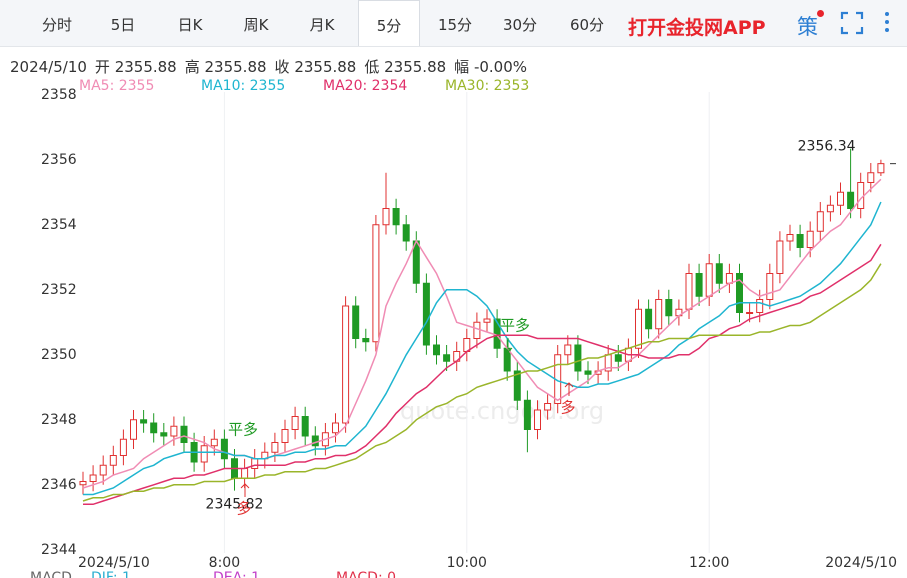  Describe the element at coordinates (48, 67) in the screenshot. I see `info-item: 2024/5/10` at that location.